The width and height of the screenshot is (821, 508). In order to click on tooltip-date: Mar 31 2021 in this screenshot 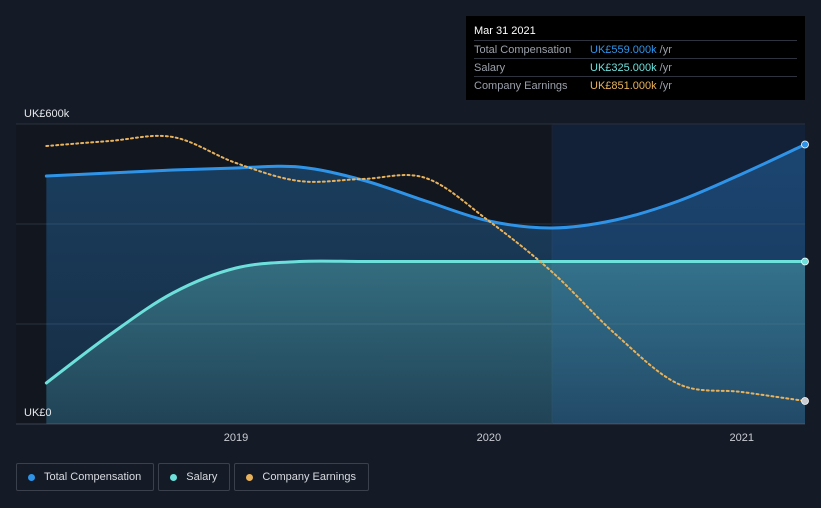, I will do `click(505, 31)`.